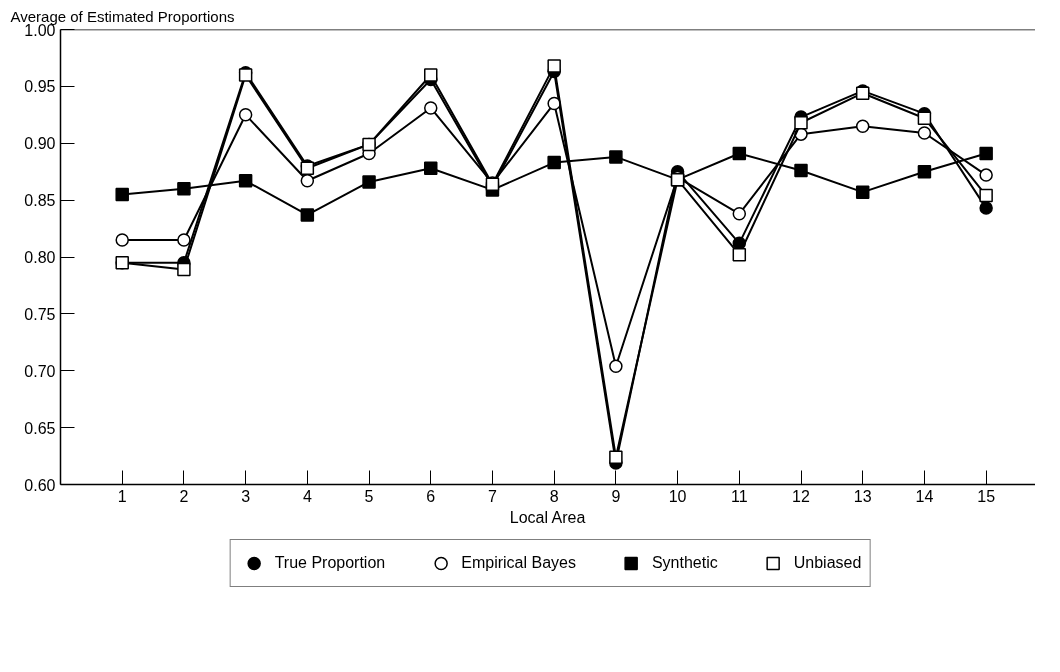  I want to click on y-tick-label: 0.75, so click(40, 314).